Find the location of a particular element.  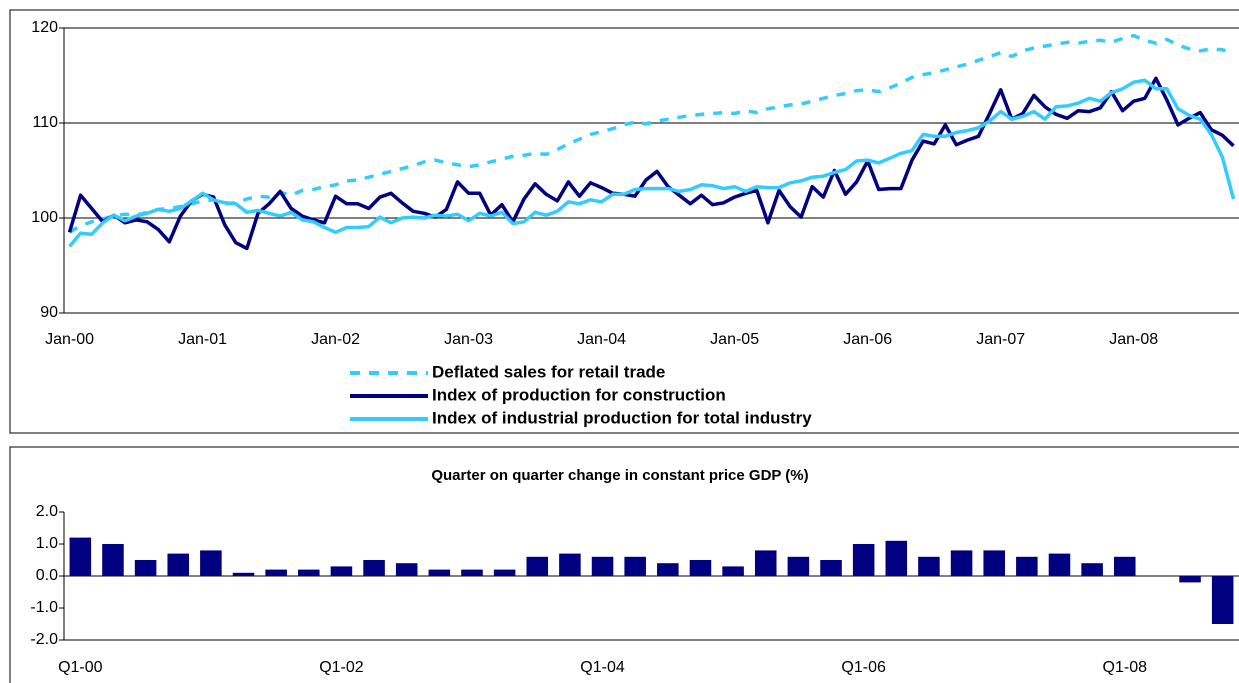

x-tick-label: Jan-06 is located at coordinates (867, 339).